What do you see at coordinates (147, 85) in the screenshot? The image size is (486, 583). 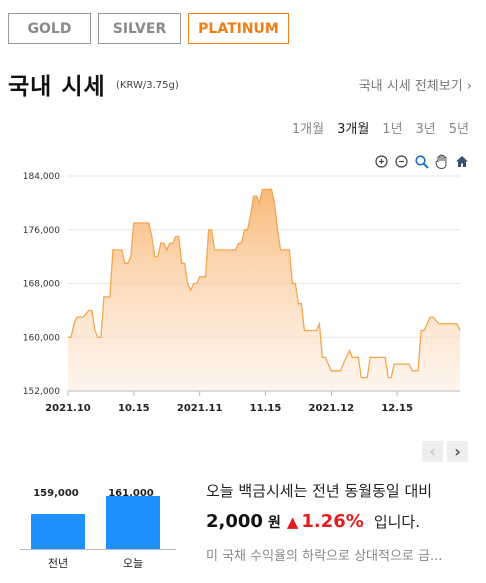 I see `unit-label: (KRW/3.75g)` at bounding box center [147, 85].